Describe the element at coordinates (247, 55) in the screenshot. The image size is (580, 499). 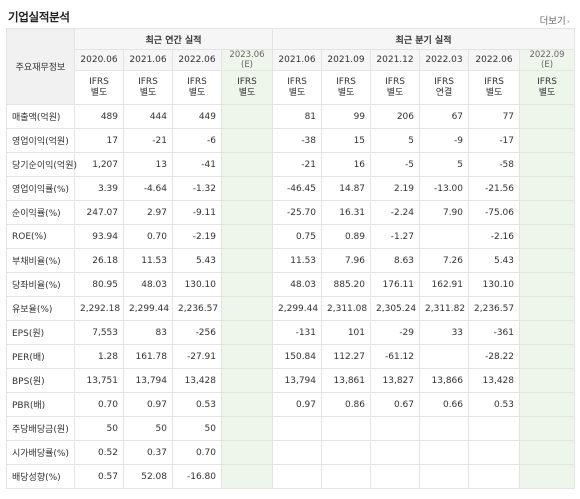
I see `period-label: 2023.06` at that location.